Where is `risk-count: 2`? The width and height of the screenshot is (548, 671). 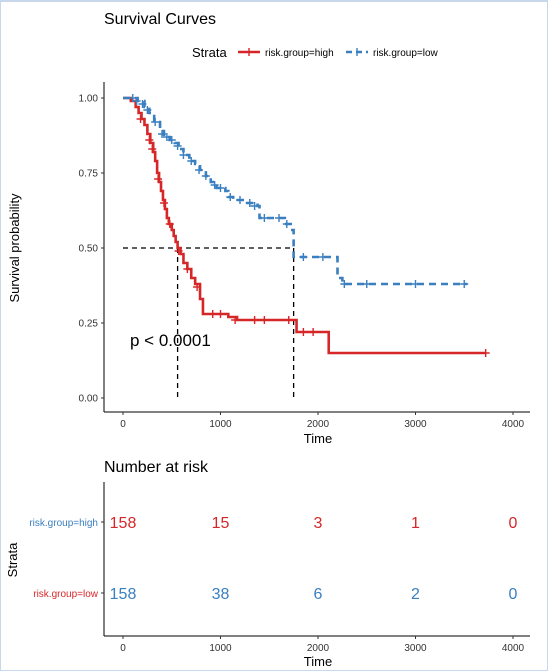
risk-count: 2 is located at coordinates (415, 594).